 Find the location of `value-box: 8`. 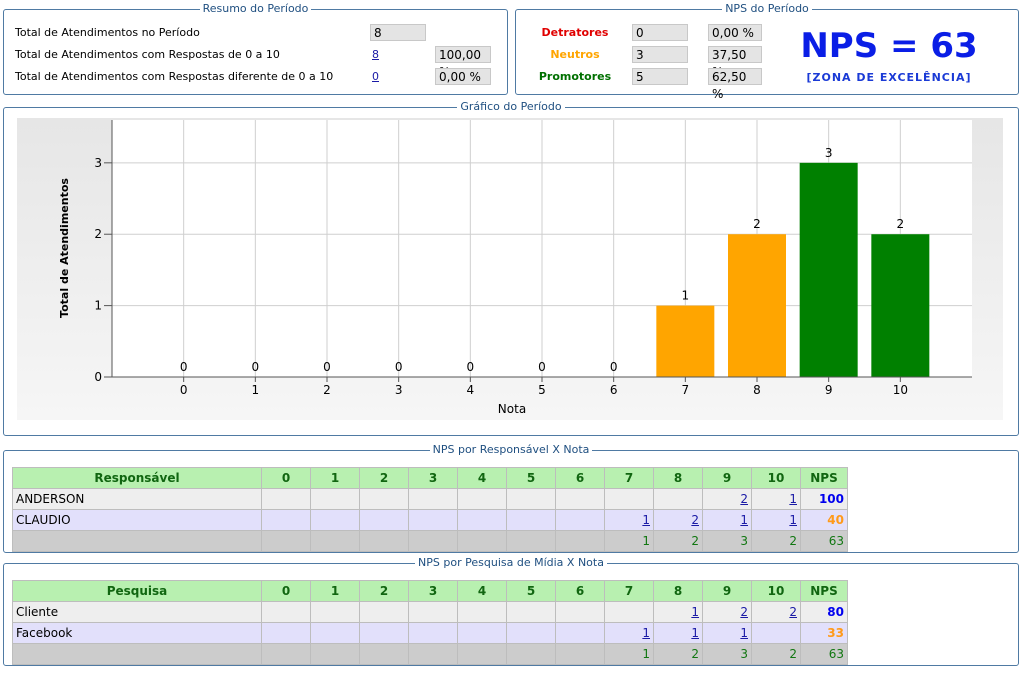

value-box: 8 is located at coordinates (398, 32).